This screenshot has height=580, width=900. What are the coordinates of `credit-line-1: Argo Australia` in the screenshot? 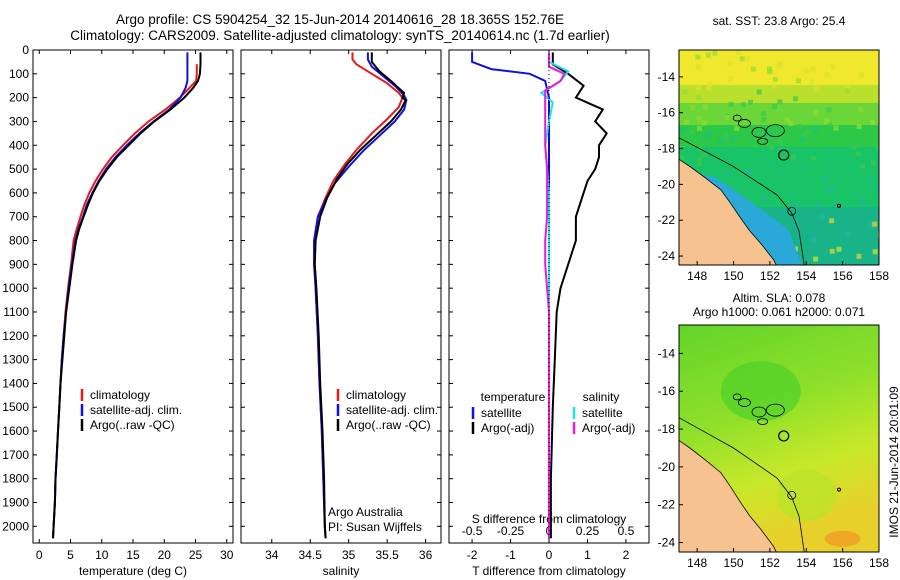 It's located at (365, 512).